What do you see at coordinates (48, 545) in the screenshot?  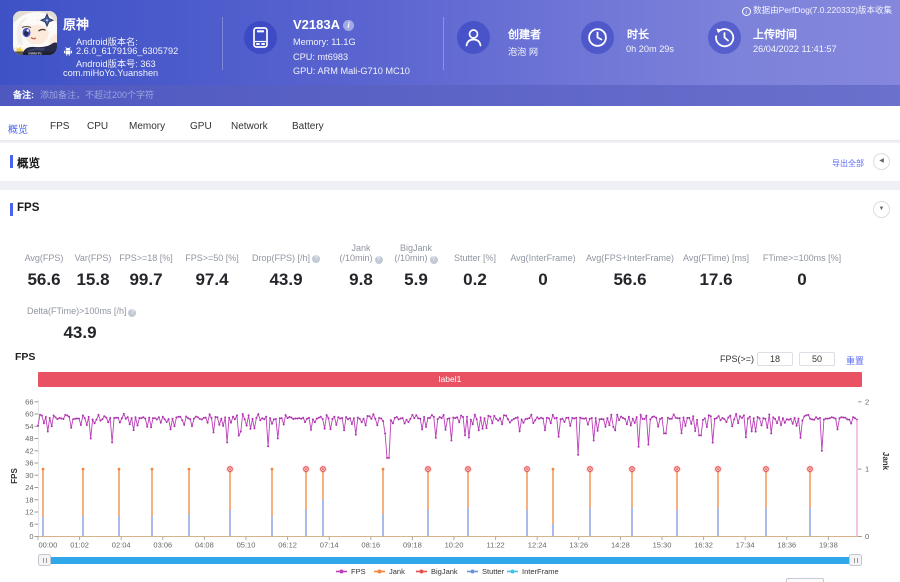 I see `svg-text: 00:00` at bounding box center [48, 545].